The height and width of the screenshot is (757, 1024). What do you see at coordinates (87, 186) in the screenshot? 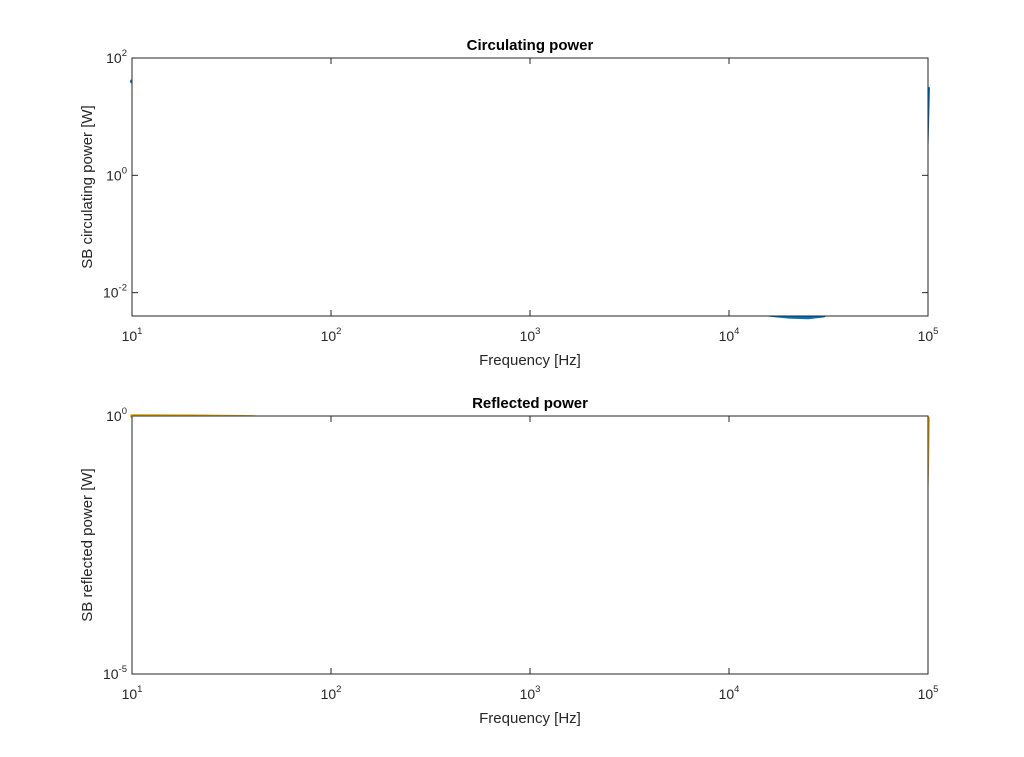
I see `y-axis-label: SB circulating power [W]` at bounding box center [87, 186].